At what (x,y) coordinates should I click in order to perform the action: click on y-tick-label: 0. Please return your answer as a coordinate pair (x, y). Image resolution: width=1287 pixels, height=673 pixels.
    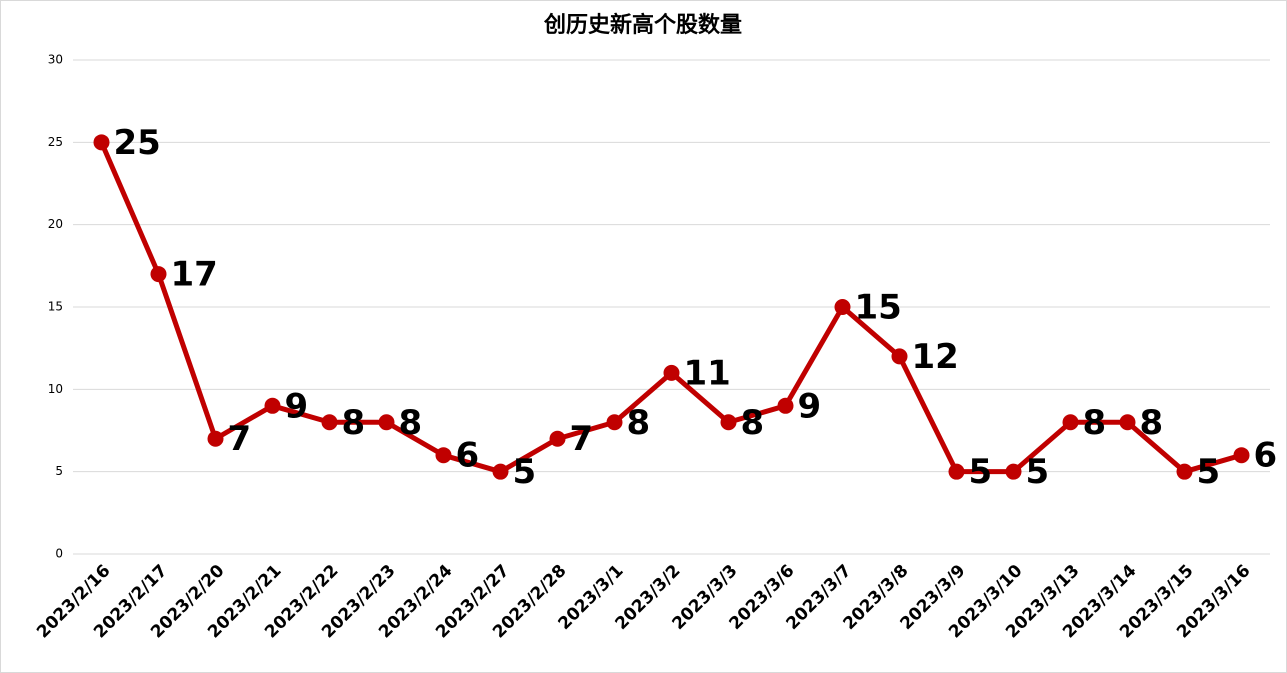
    Looking at the image, I should click on (59, 554).